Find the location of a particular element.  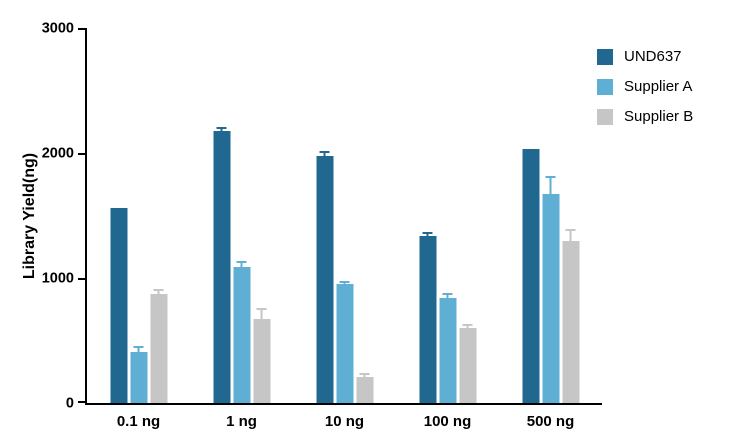

y-tick-label: 1000 is located at coordinates (57, 277).